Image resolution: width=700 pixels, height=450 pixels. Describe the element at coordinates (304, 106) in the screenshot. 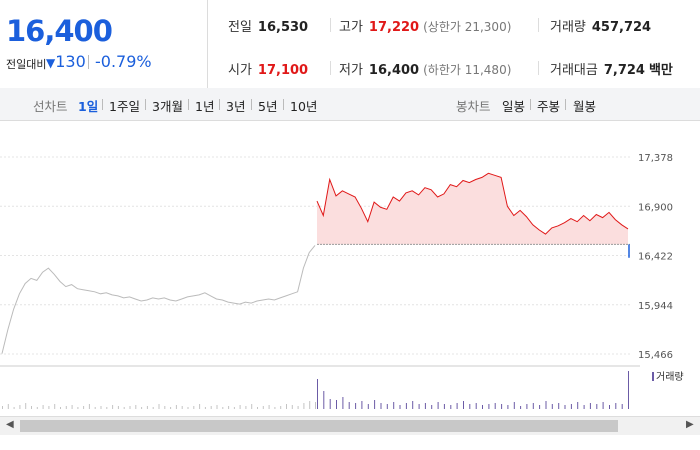

I see `tab-10year: 10년` at that location.